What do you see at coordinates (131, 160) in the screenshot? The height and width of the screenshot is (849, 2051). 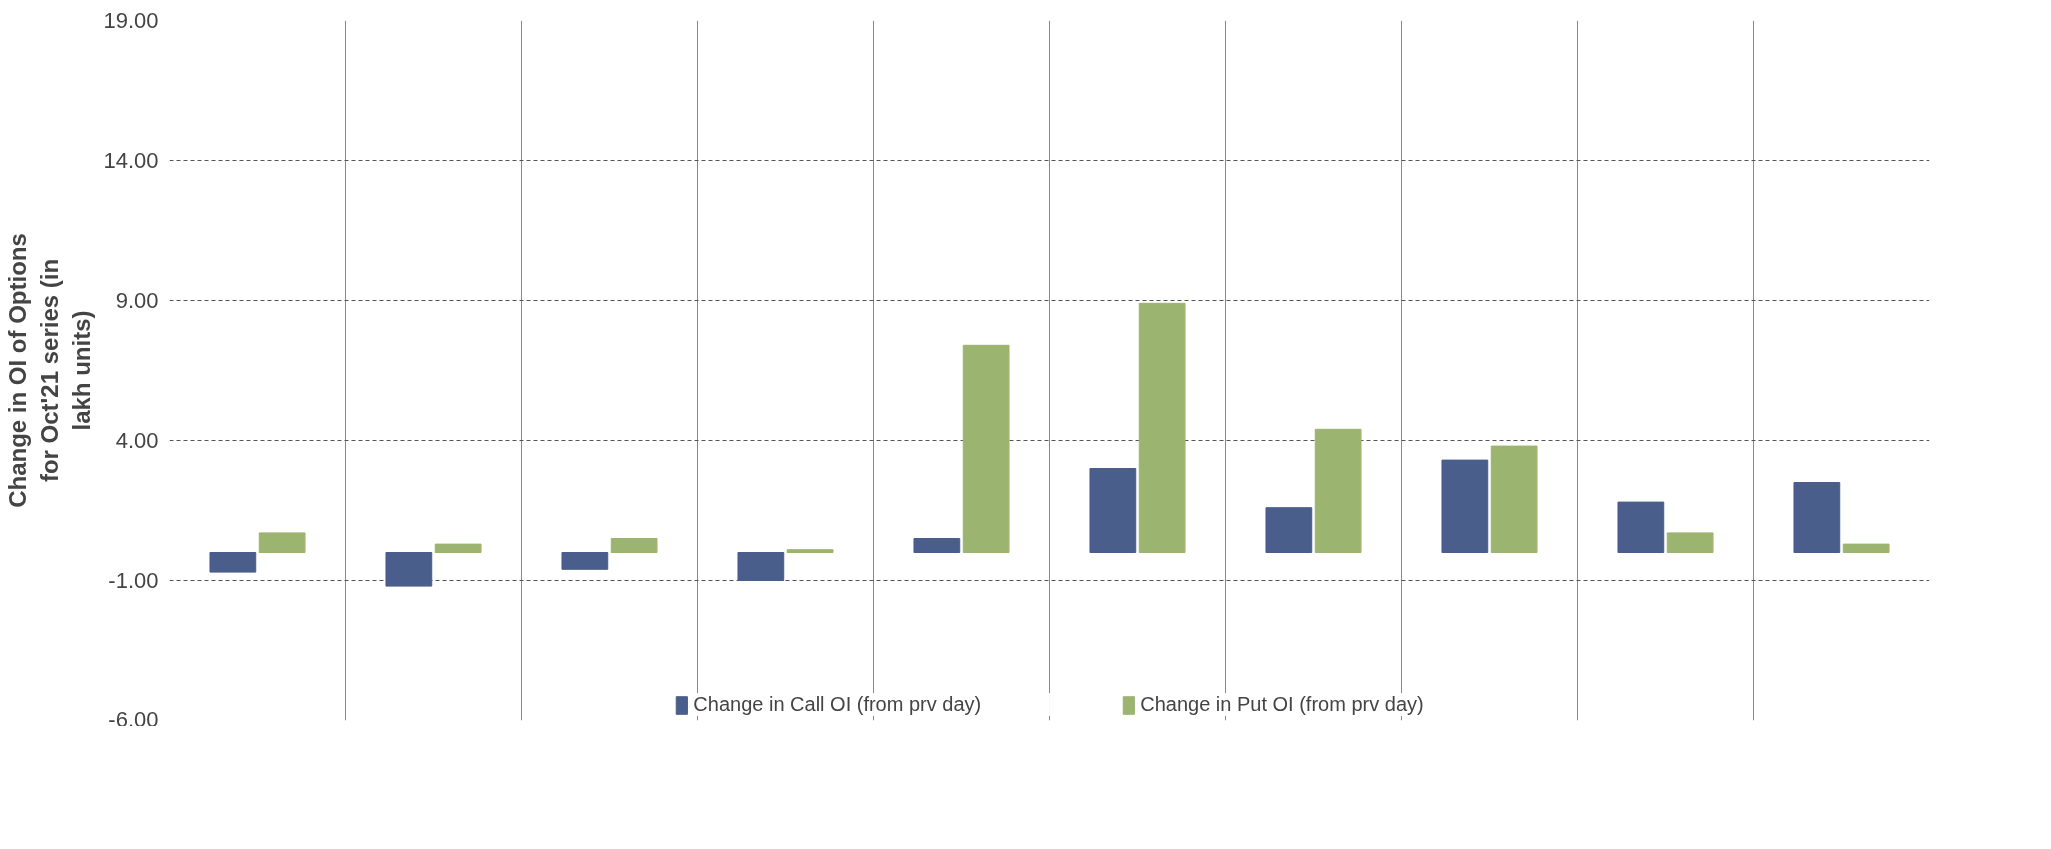 I see `y-tick-label: 14.00` at bounding box center [131, 160].